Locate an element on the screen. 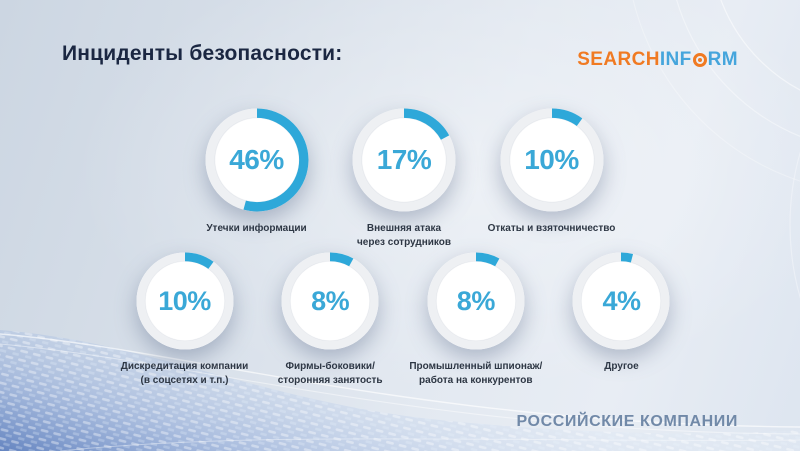 This screenshot has height=451, width=800. donut-value: 4% is located at coordinates (621, 300).